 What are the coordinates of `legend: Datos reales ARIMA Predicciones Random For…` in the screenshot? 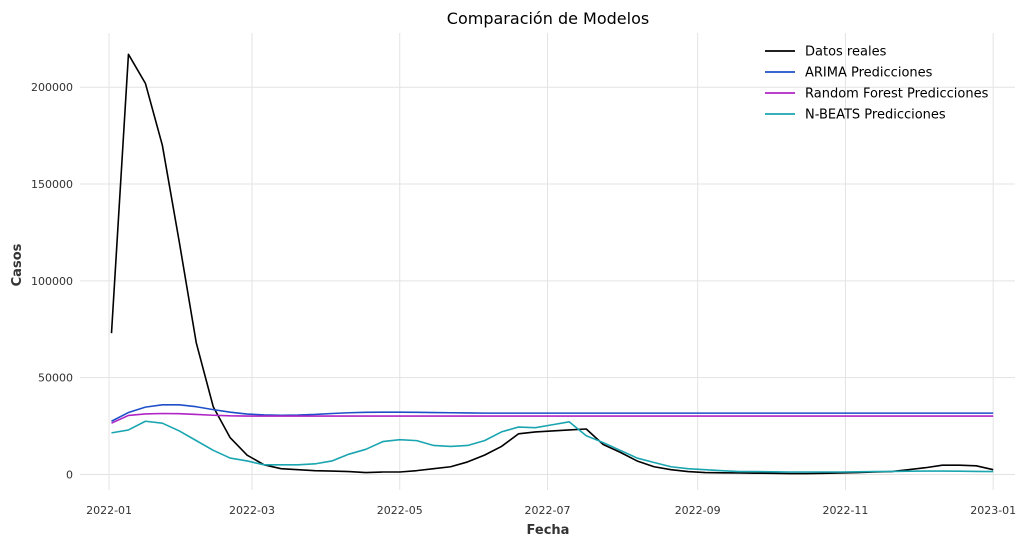 It's located at (877, 84).